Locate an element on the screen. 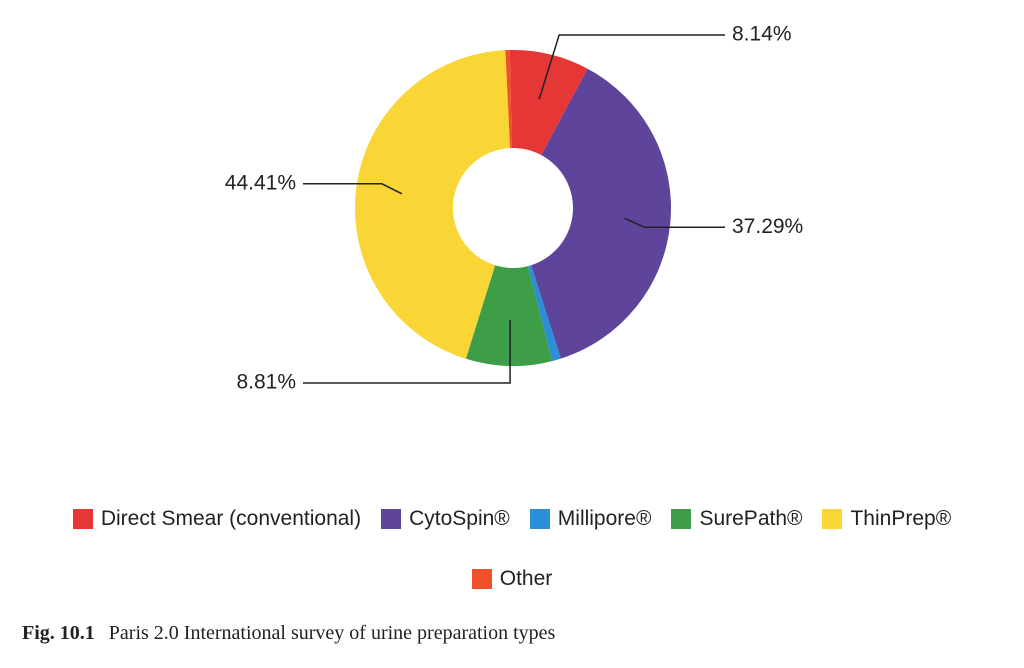 The height and width of the screenshot is (668, 1024). legend-label: SurePath® is located at coordinates (751, 518).